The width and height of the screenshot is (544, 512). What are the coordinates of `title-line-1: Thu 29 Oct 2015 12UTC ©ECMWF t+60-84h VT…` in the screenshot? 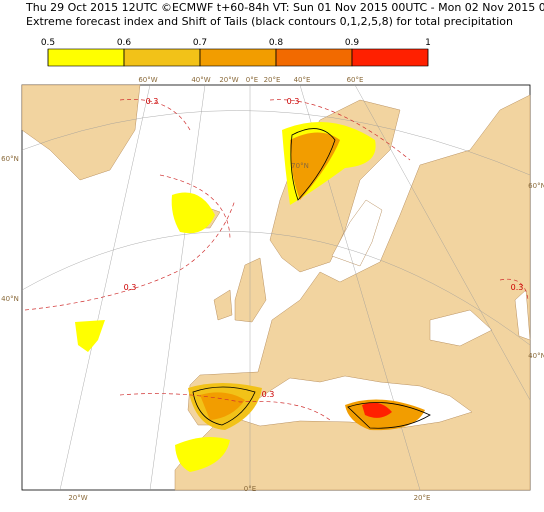 It's located at (284, 7).